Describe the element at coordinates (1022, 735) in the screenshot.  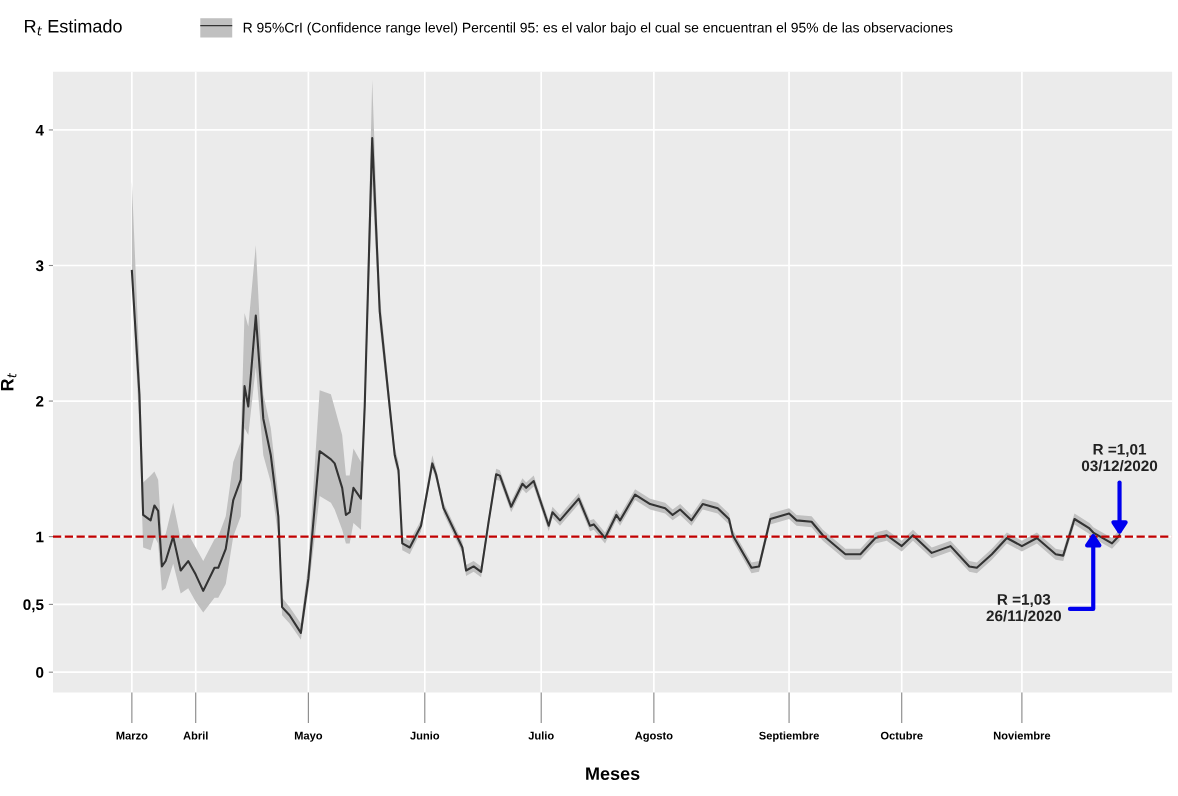
I see `x-tick-label: Noviembre` at that location.